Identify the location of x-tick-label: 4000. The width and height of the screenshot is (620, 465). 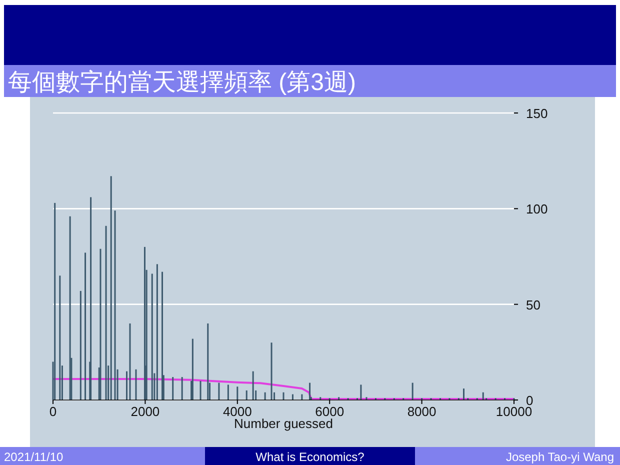
(237, 411).